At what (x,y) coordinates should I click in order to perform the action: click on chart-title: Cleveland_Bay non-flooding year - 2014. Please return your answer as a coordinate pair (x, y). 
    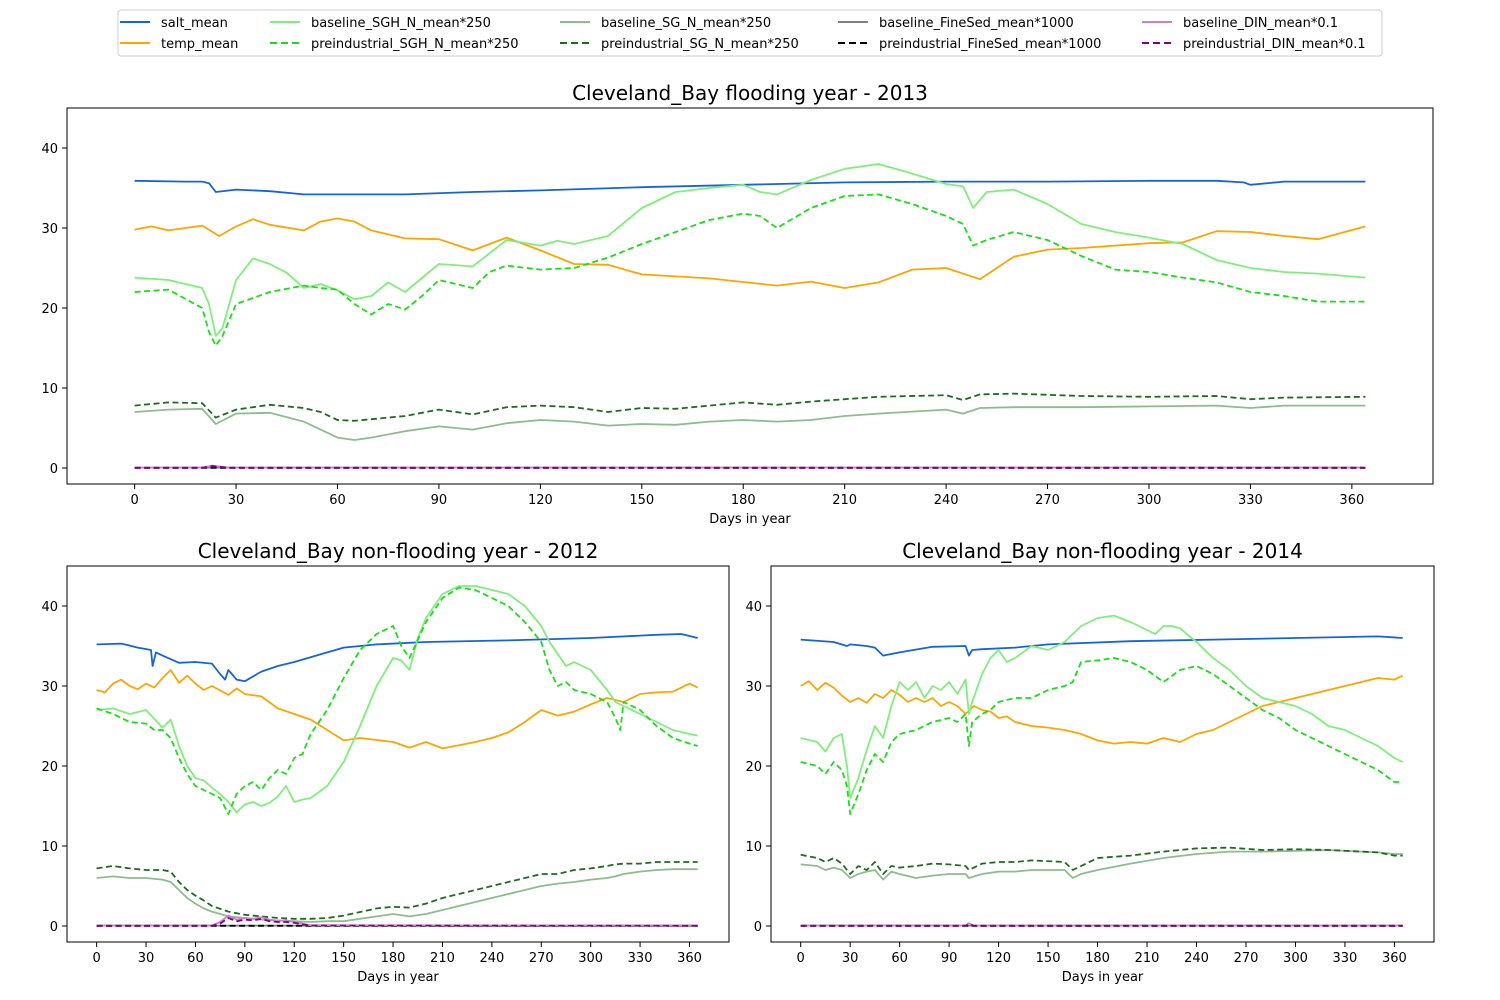
    Looking at the image, I should click on (1102, 551).